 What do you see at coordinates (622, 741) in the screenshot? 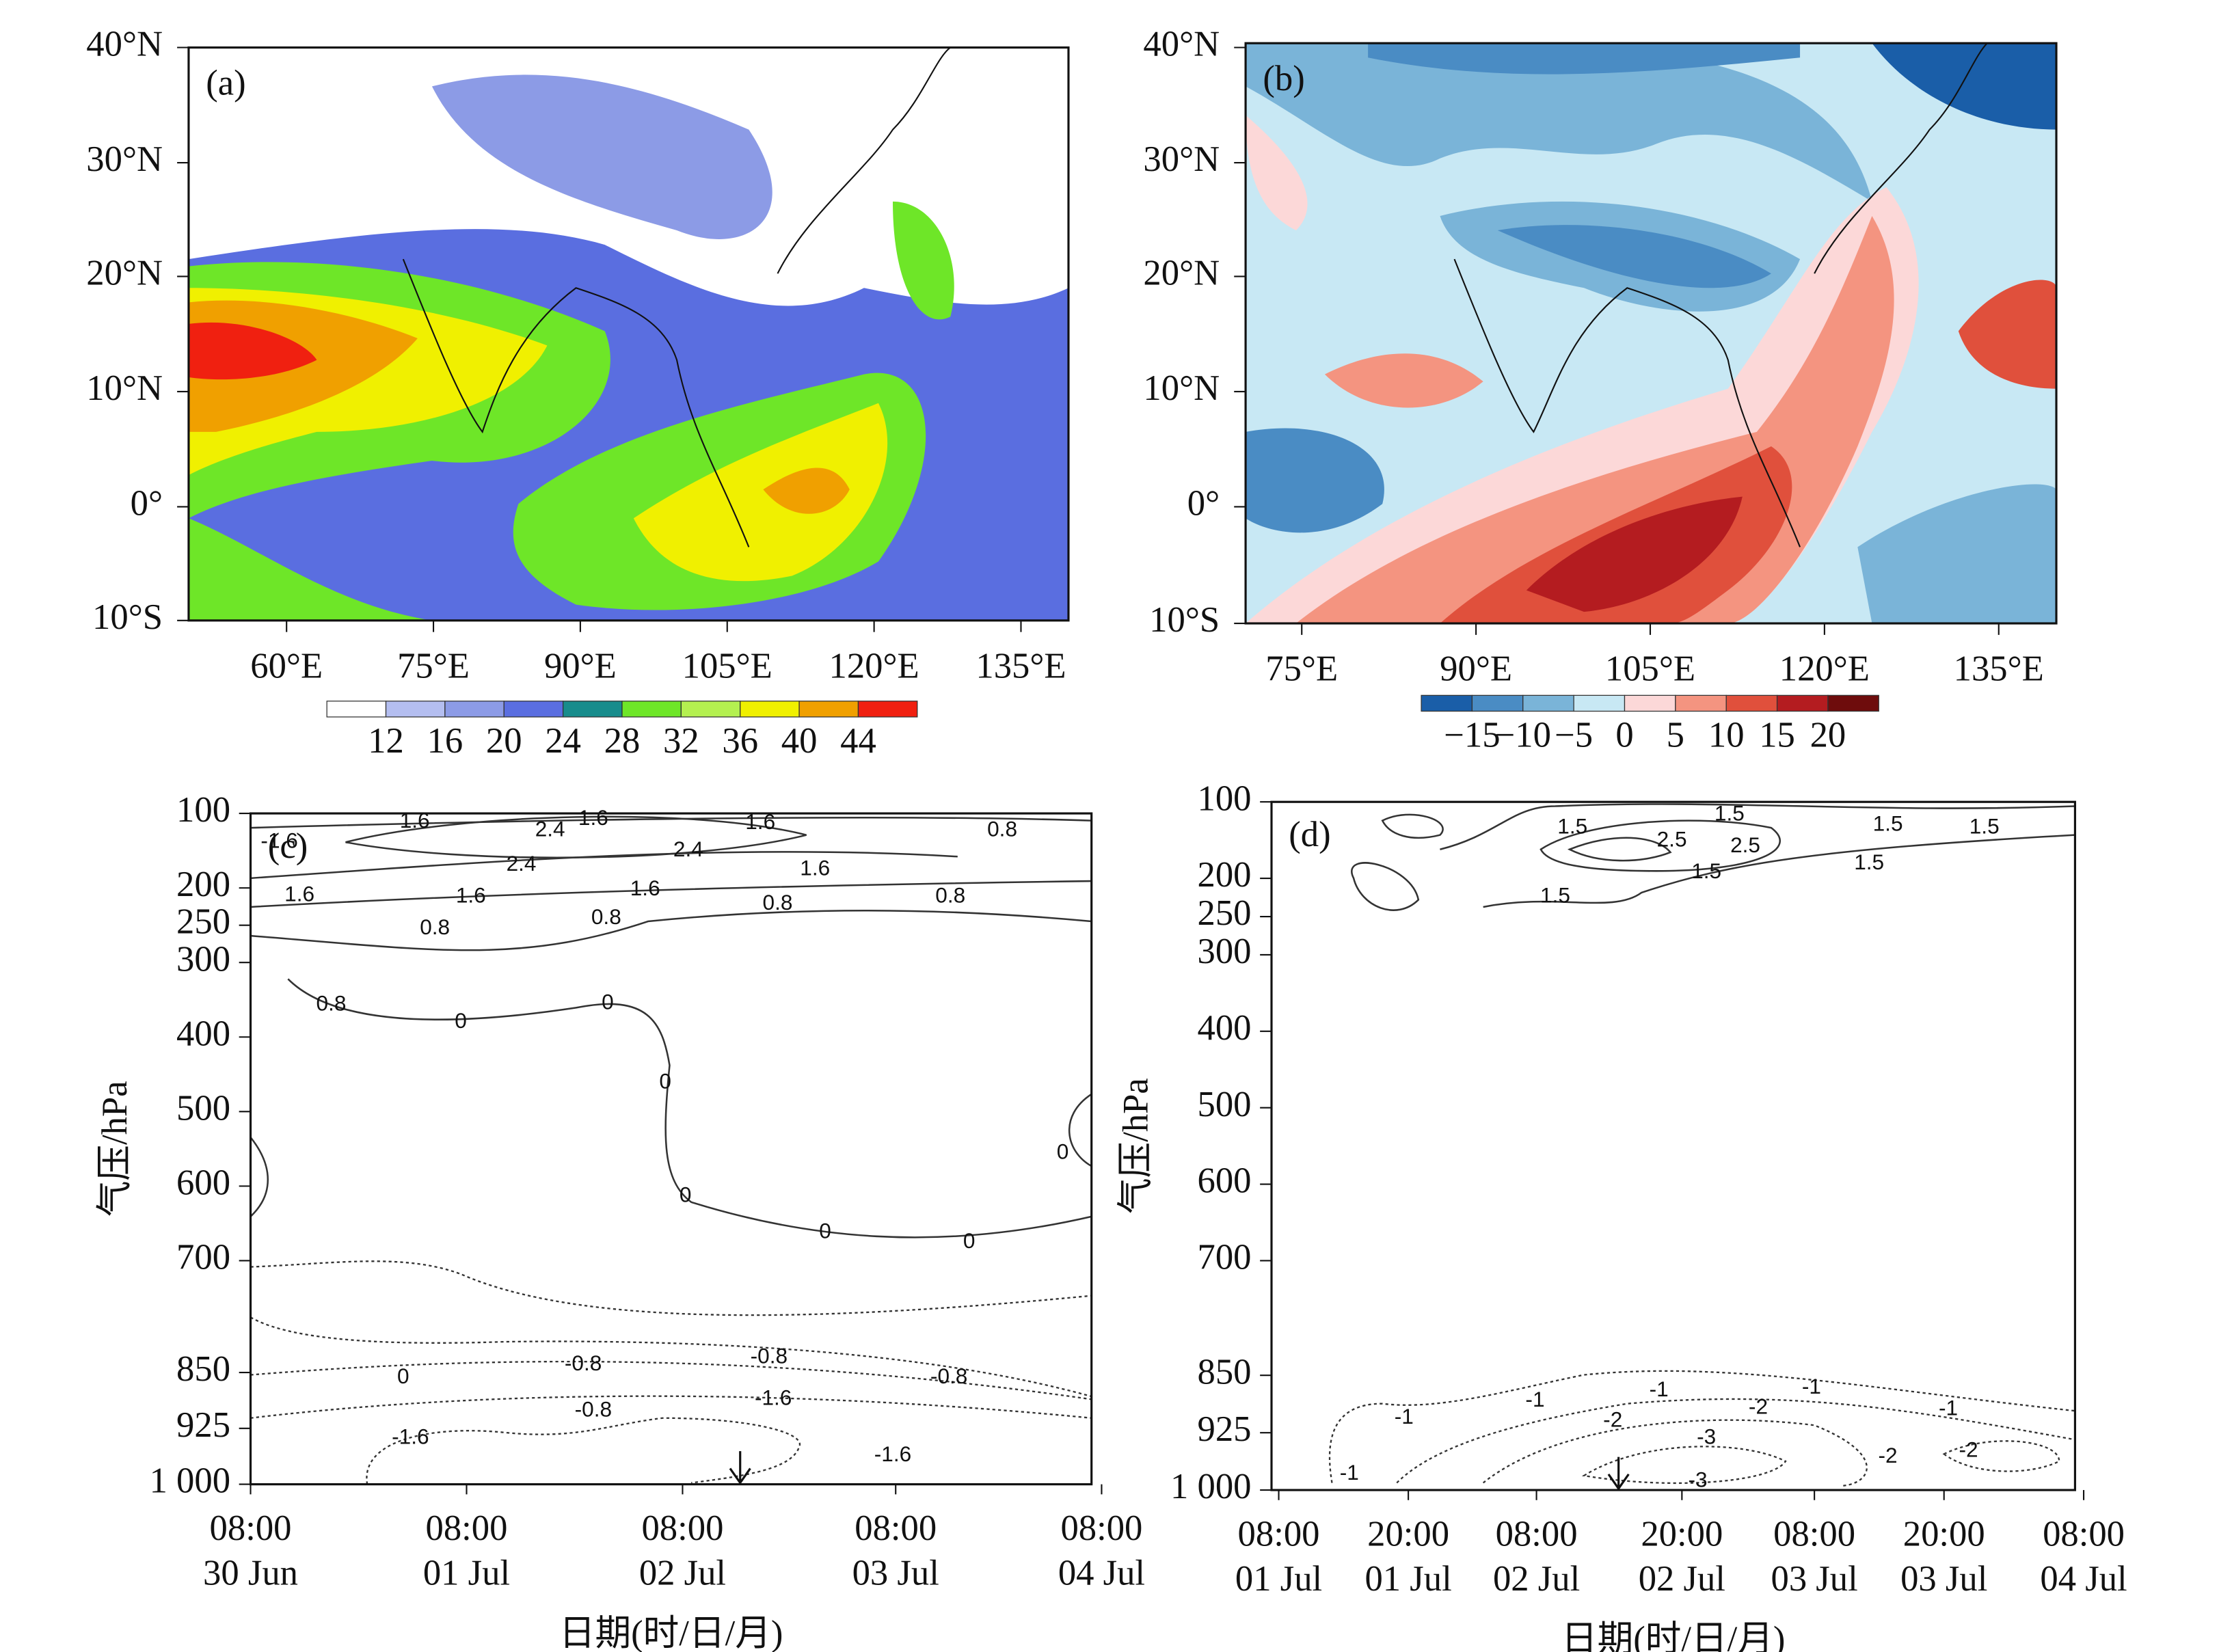
I see `colorbar-label: 28` at bounding box center [622, 741].